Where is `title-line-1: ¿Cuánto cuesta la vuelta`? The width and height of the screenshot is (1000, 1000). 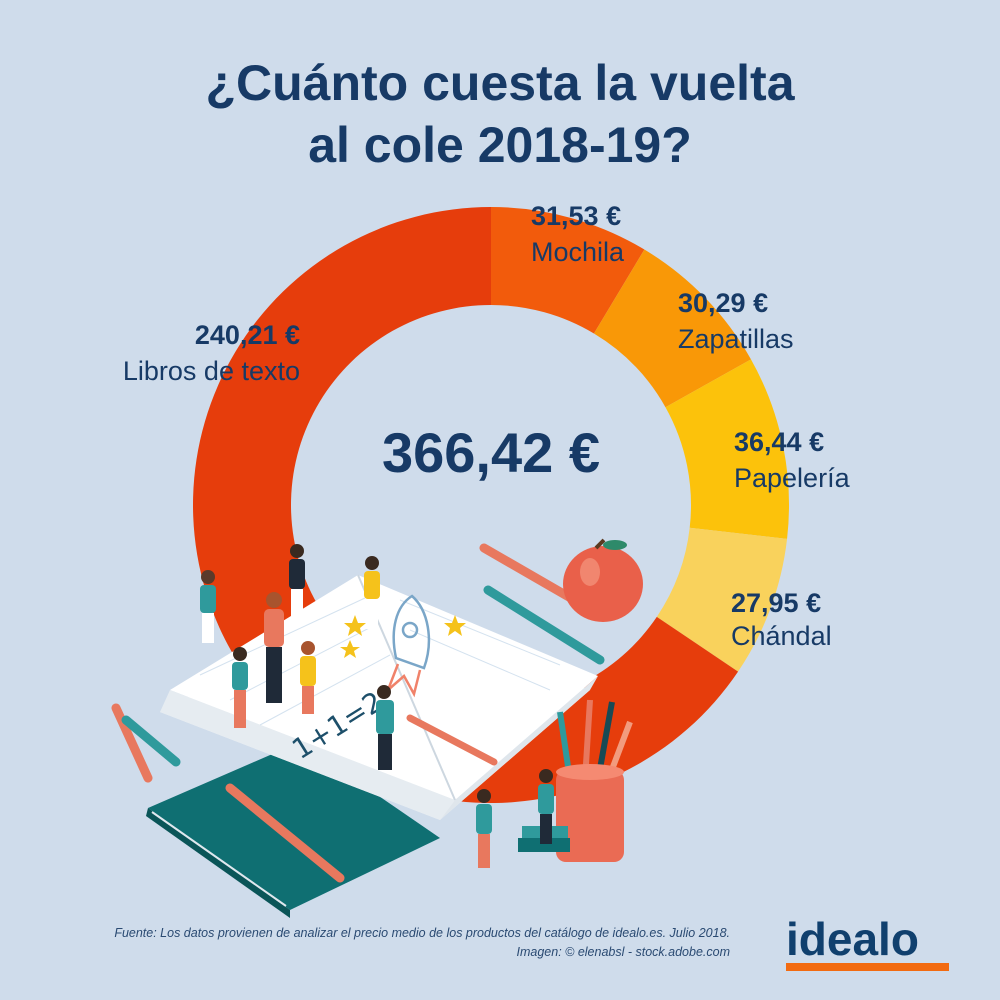
title-line-1: ¿Cuánto cuesta la vuelta is located at coordinates (500, 83).